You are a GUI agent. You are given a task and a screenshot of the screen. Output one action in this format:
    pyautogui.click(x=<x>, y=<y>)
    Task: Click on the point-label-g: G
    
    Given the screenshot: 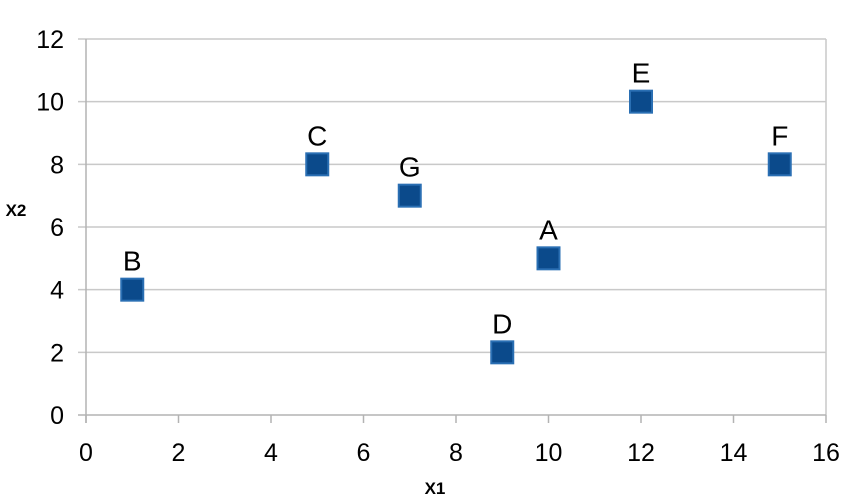 What is the action you would take?
    pyautogui.click(x=410, y=167)
    